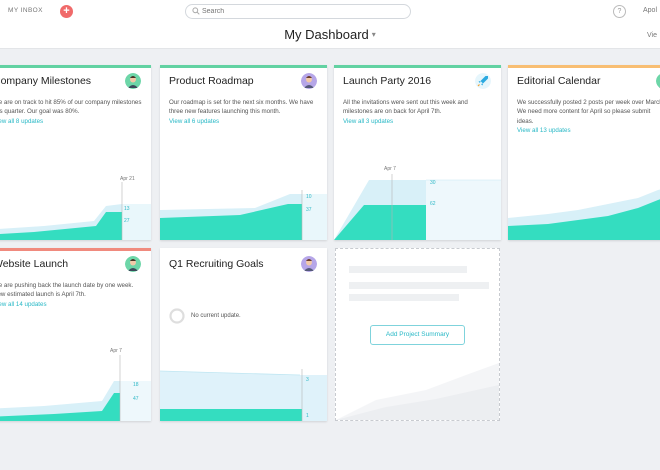 The width and height of the screenshot is (660, 470). Describe the element at coordinates (216, 264) in the screenshot. I see `card-title: Q1 Recruiting Goals` at that location.